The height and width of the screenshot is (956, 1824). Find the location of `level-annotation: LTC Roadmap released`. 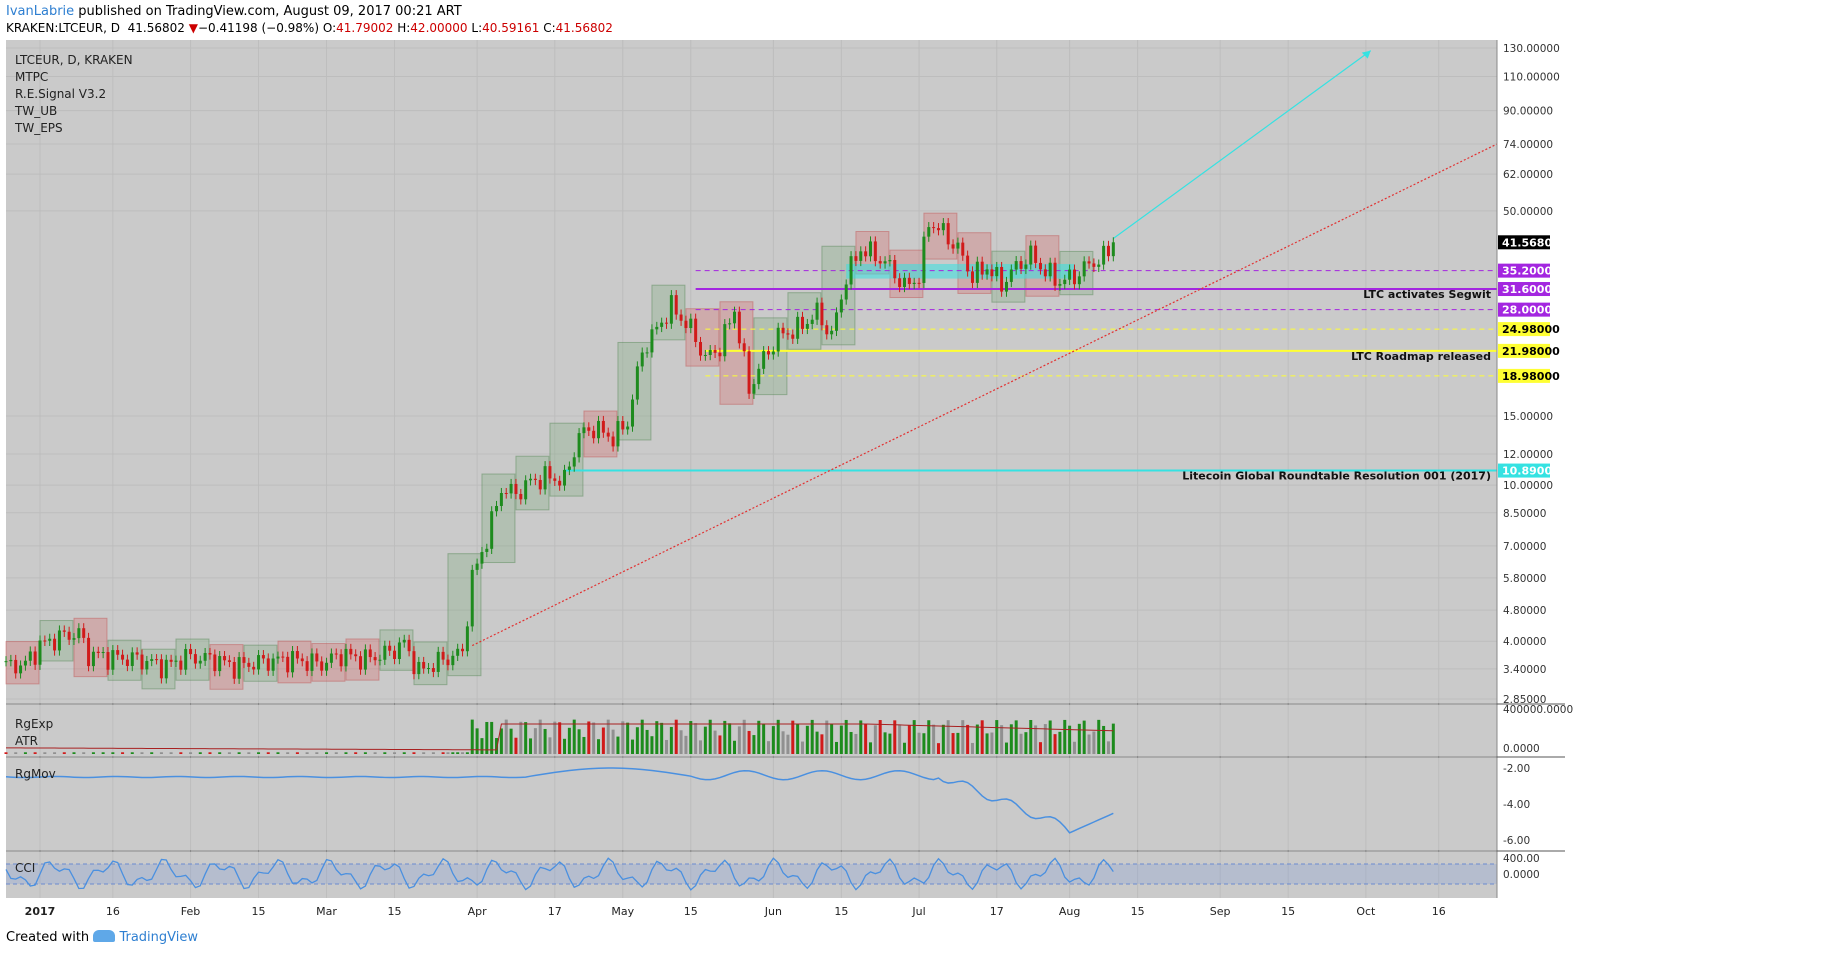

level-annotation: LTC Roadmap released is located at coordinates (1421, 356).